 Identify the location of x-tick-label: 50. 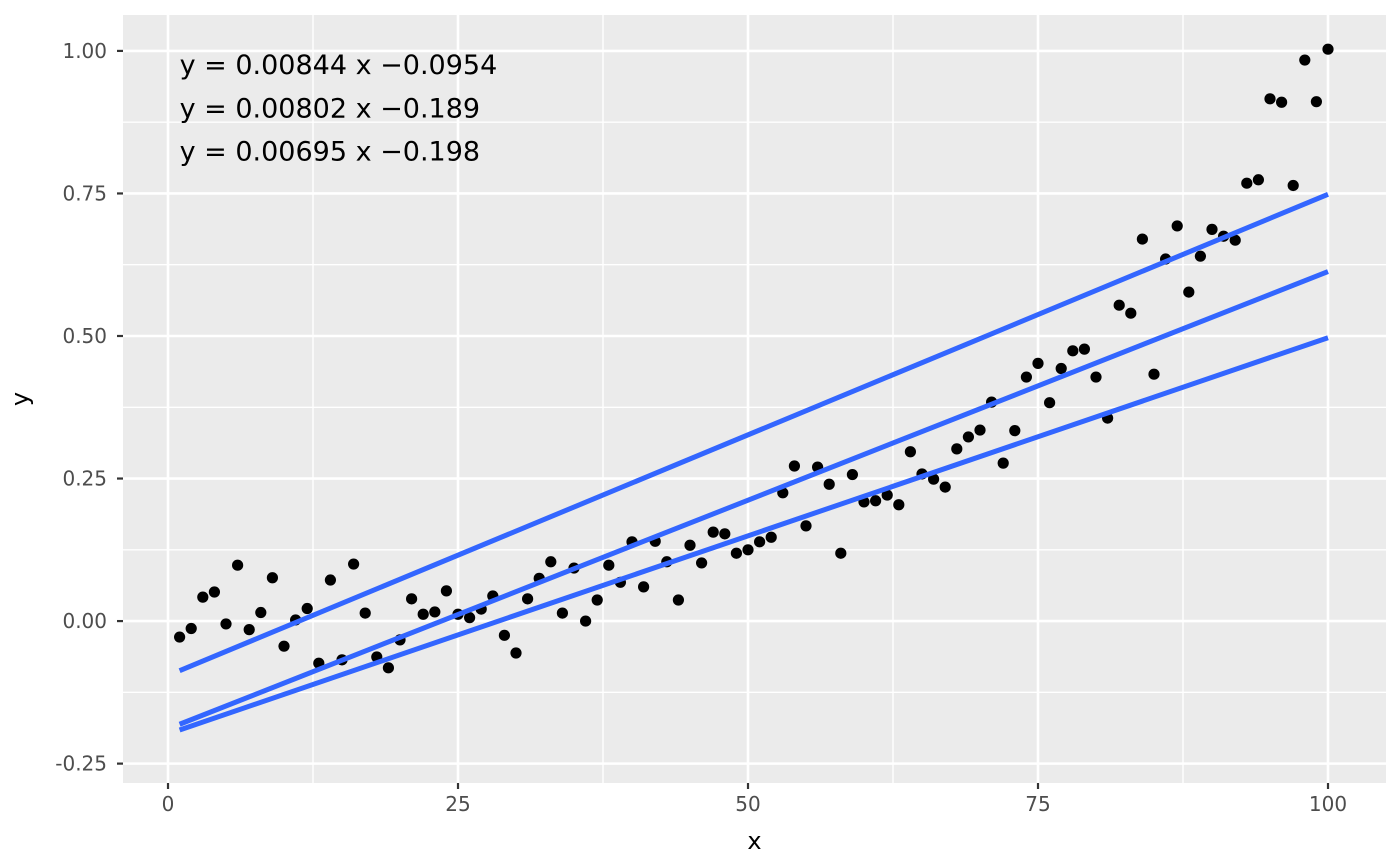
(747, 804).